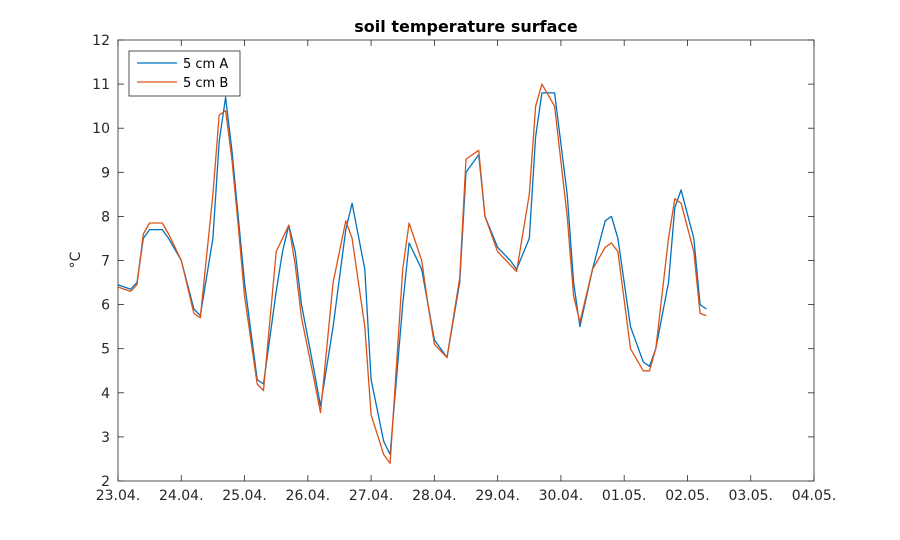 This screenshot has height=540, width=900. I want to click on x-tick-label: 27.04., so click(371, 496).